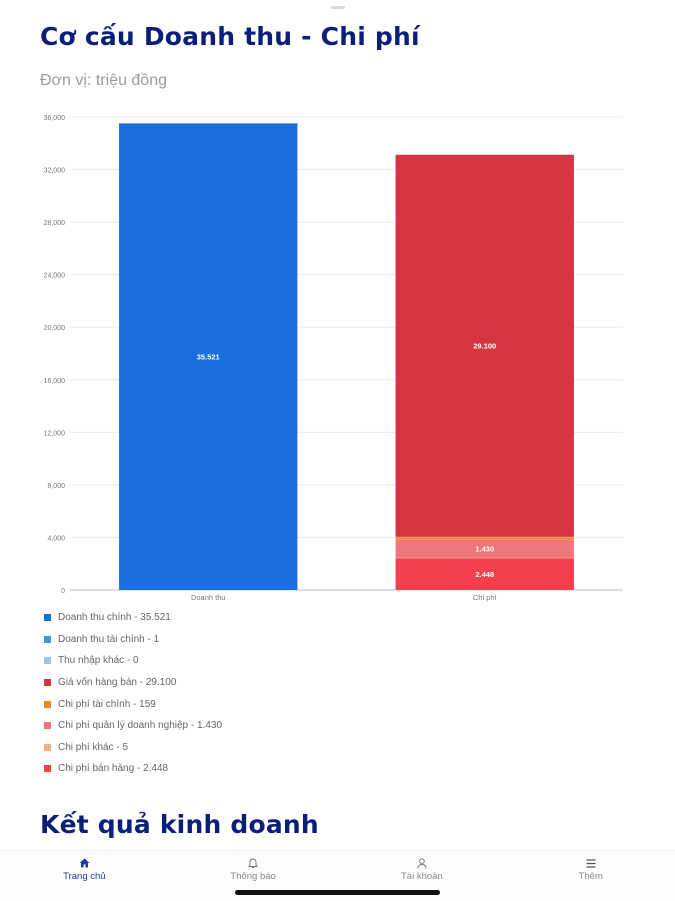 The width and height of the screenshot is (675, 901). I want to click on legend-item: Chi phí tài chính - 159, so click(133, 704).